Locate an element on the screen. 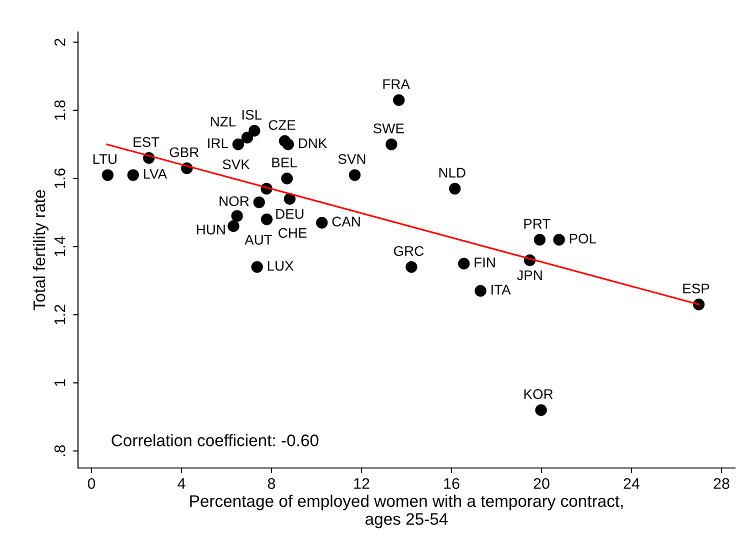 This screenshot has height=550, width=743. y-tick-label: .8 is located at coordinates (60, 450).